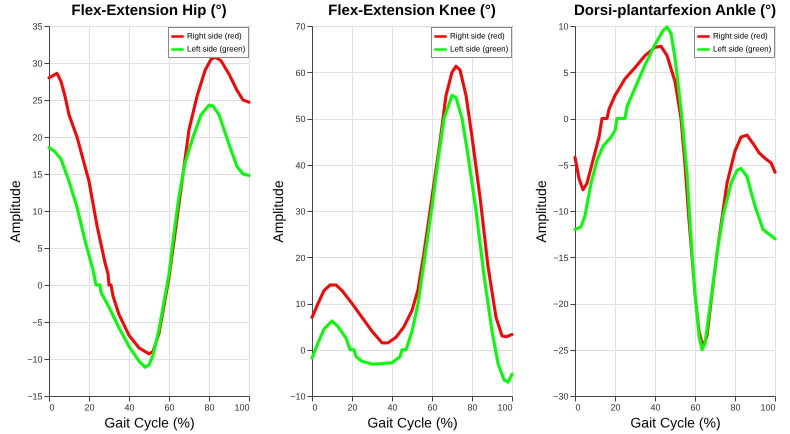 The height and width of the screenshot is (434, 790). What do you see at coordinates (300, 73) in the screenshot?
I see `y-tick-label: 60` at bounding box center [300, 73].